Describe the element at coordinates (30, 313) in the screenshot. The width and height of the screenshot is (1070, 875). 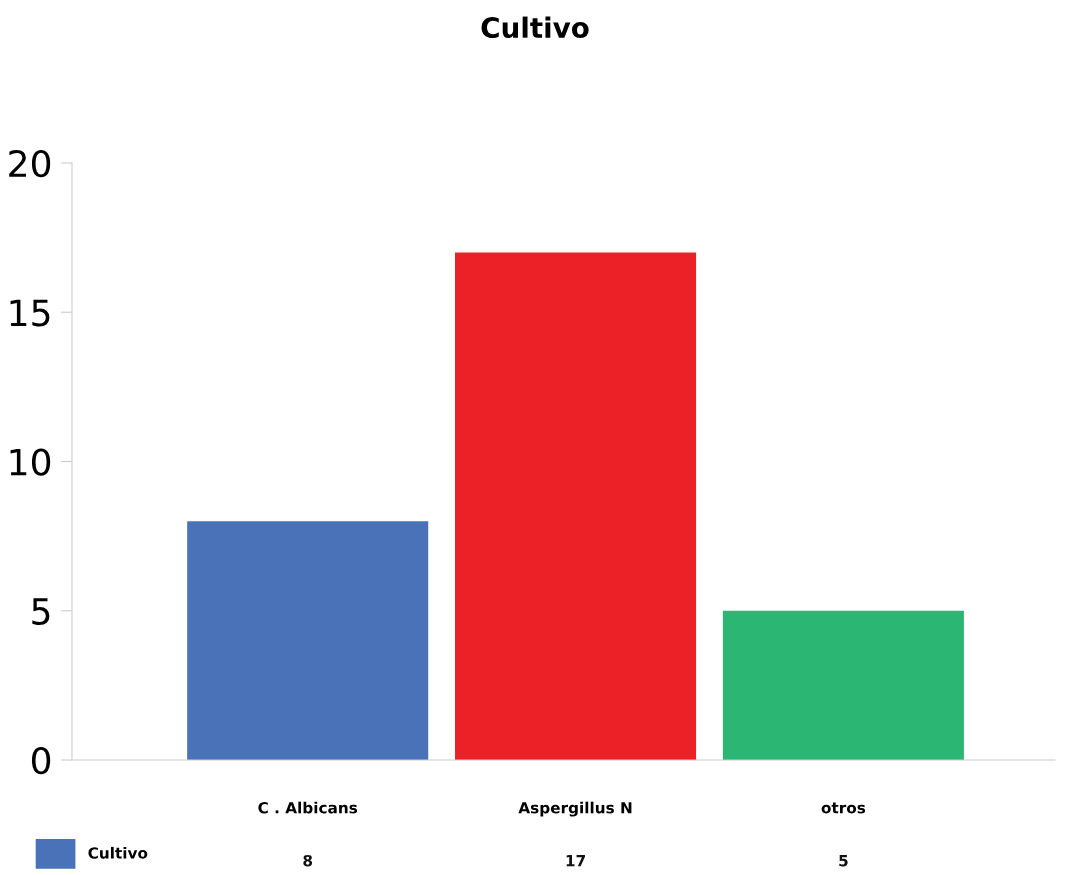
I see `y-tick-label: 15` at that location.